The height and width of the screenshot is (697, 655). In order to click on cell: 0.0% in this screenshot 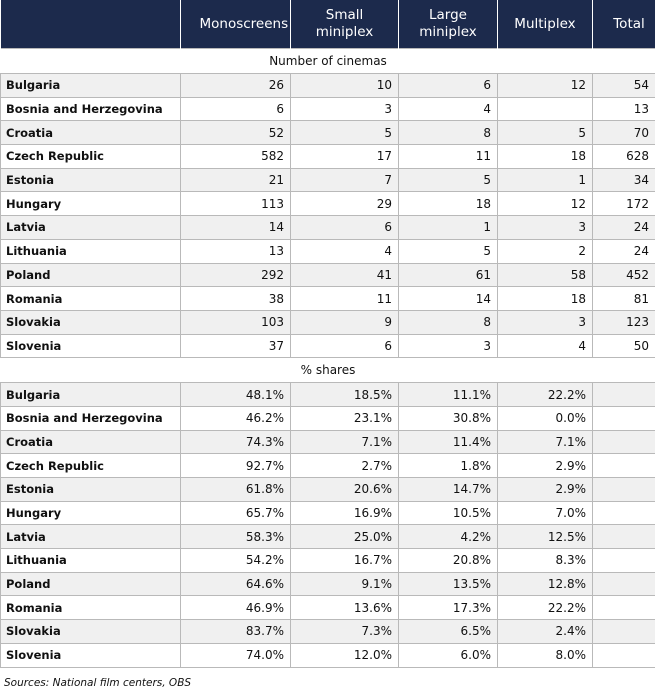, I will do `click(545, 418)`.